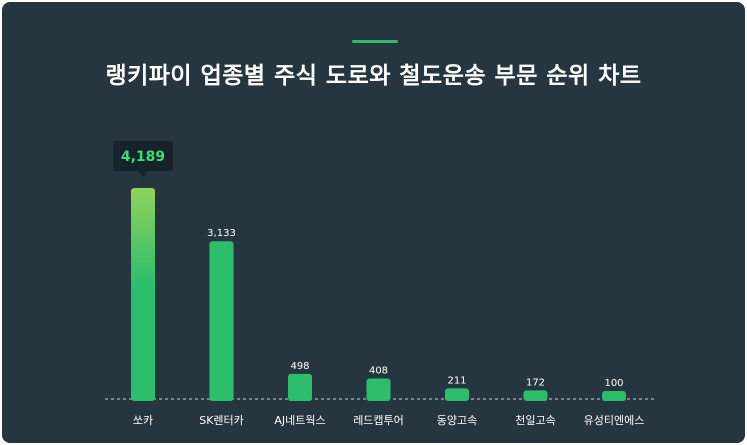 This screenshot has height=445, width=747. I want to click on bar-value-label: 172, so click(535, 382).